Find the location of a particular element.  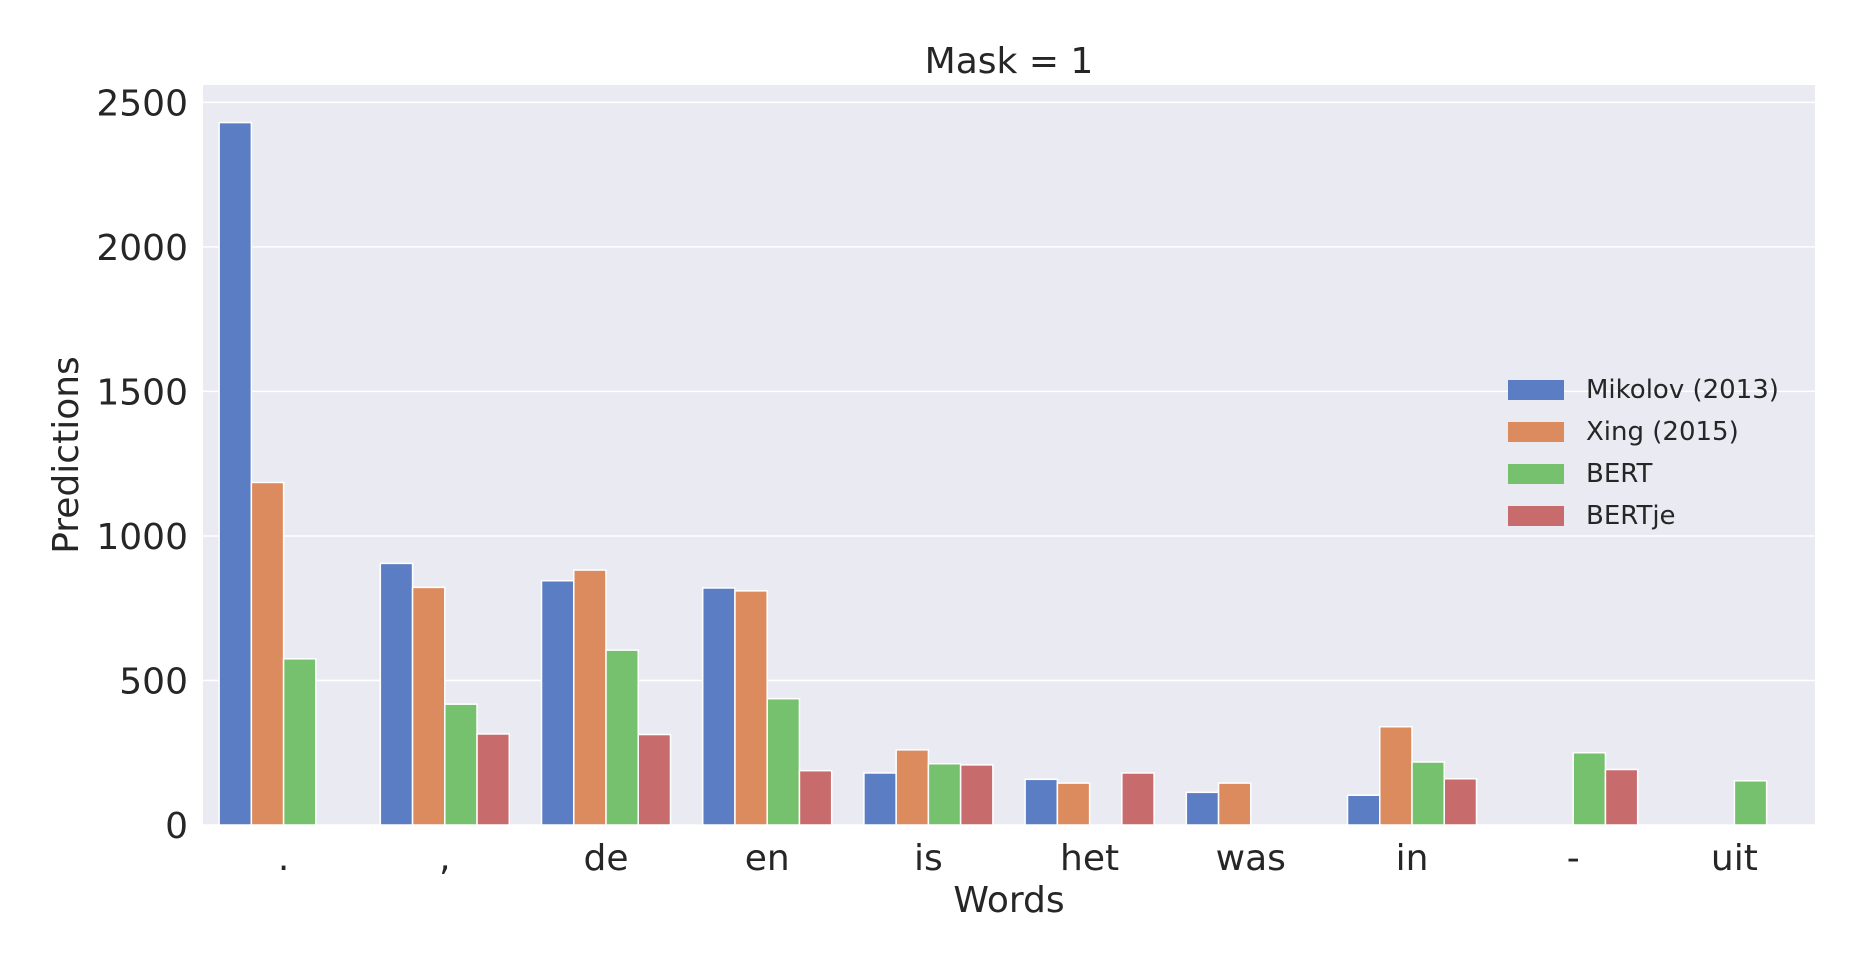

y-tick-label: 0 is located at coordinates (176, 826).